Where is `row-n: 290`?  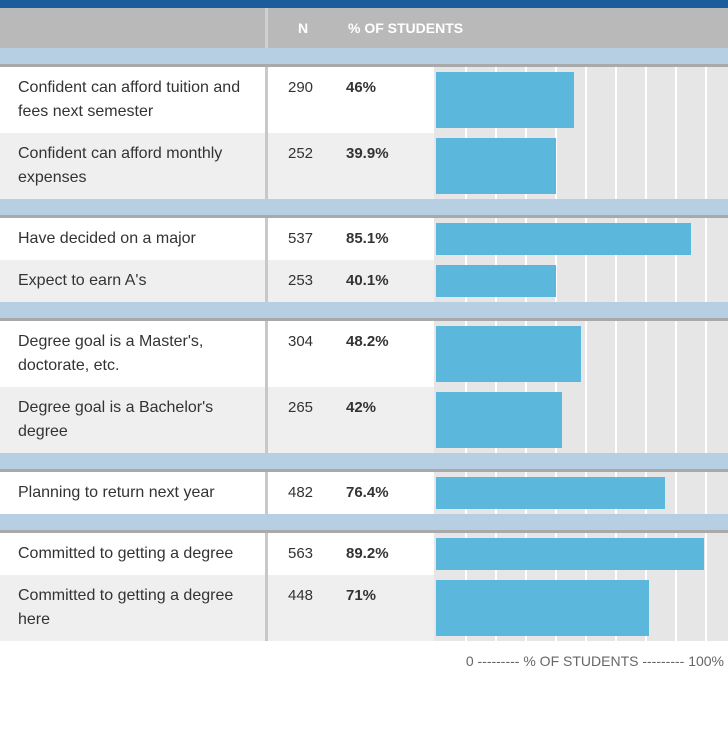
row-n: 290 is located at coordinates (301, 87).